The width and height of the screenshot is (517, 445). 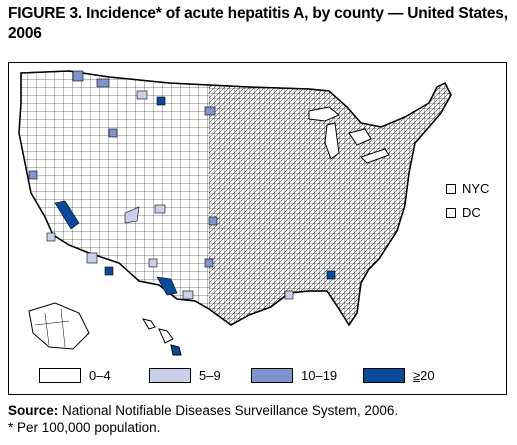 I want to click on inset-nyc: NYC, so click(x=467, y=188).